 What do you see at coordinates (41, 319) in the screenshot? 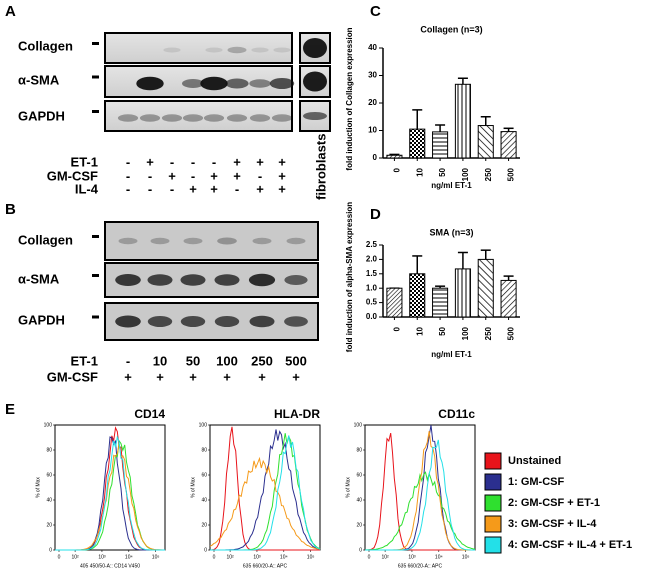
I see `blot-row-label: GAPDH` at bounding box center [41, 319].